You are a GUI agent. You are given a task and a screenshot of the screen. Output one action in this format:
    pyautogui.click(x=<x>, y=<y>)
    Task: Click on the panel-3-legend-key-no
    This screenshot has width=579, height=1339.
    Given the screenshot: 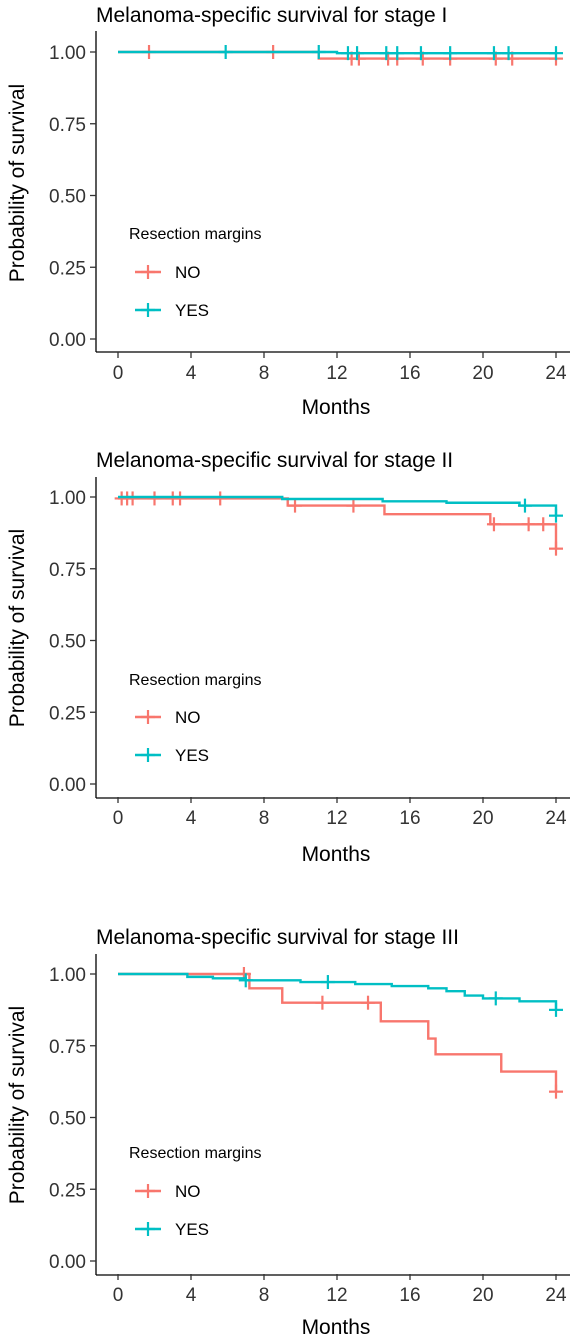 What is the action you would take?
    pyautogui.click(x=148, y=1191)
    